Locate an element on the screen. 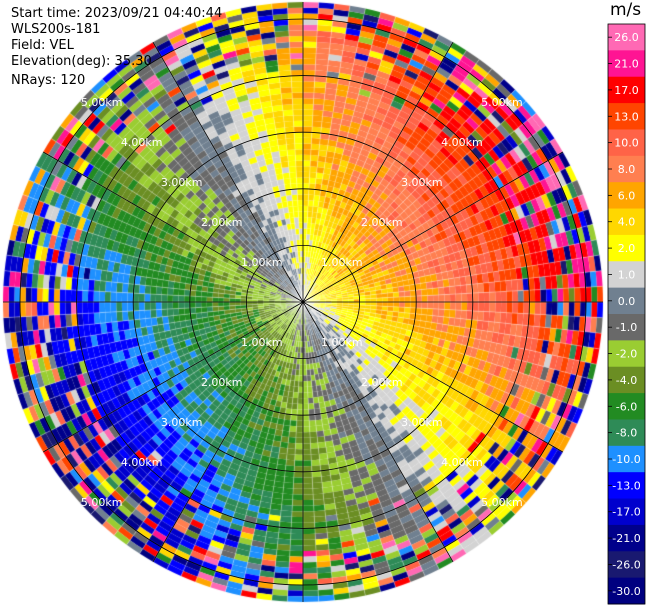  colorbar-tick-label: 8.0 is located at coordinates (627, 169).